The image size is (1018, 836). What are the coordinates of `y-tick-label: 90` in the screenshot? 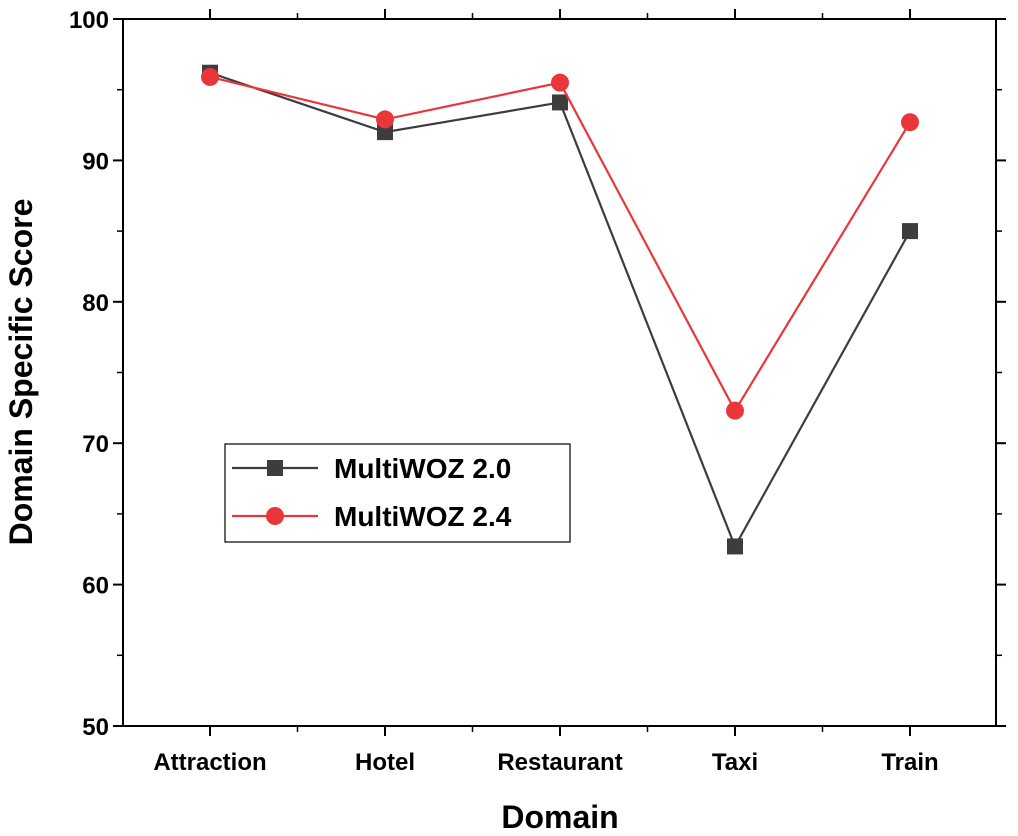 It's located at (95, 161).